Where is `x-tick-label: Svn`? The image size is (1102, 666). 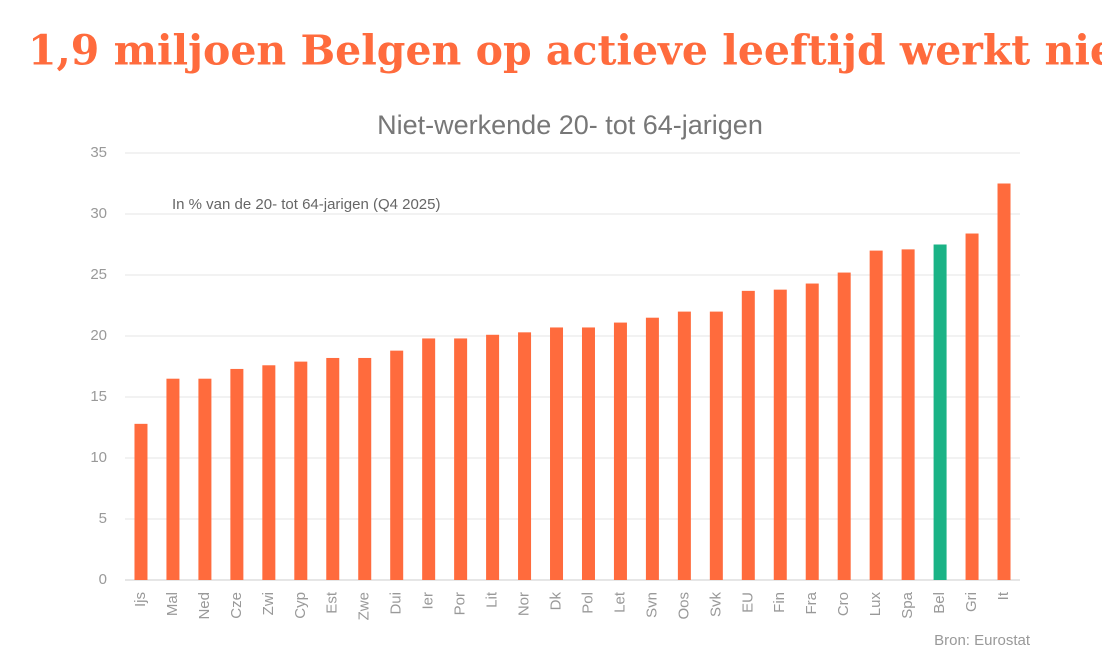 x-tick-label: Svn is located at coordinates (651, 605).